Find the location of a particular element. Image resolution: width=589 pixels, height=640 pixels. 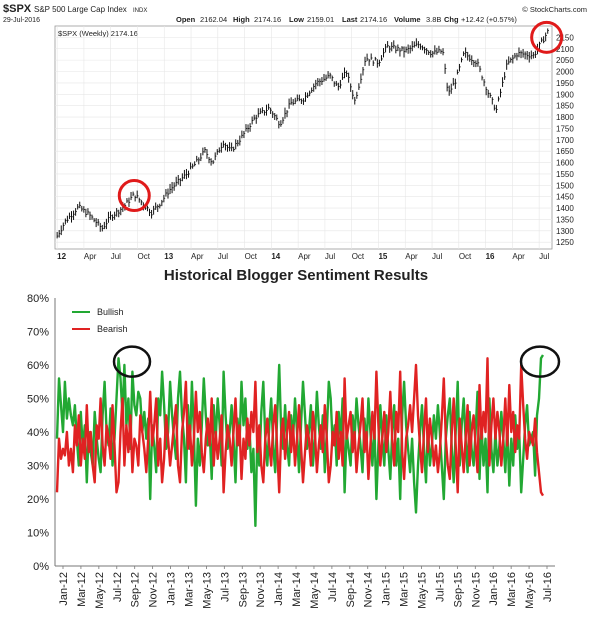

spx-y-tick-label: 1950 is located at coordinates (565, 83).